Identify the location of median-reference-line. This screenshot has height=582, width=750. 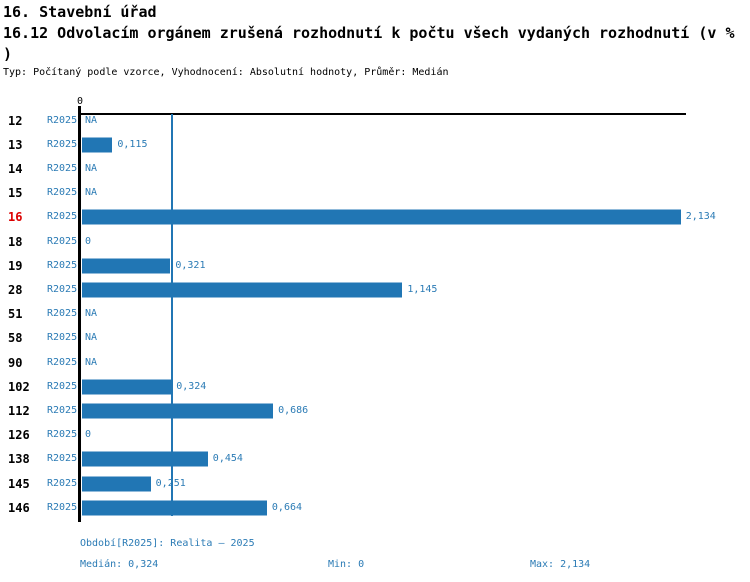
(172, 315).